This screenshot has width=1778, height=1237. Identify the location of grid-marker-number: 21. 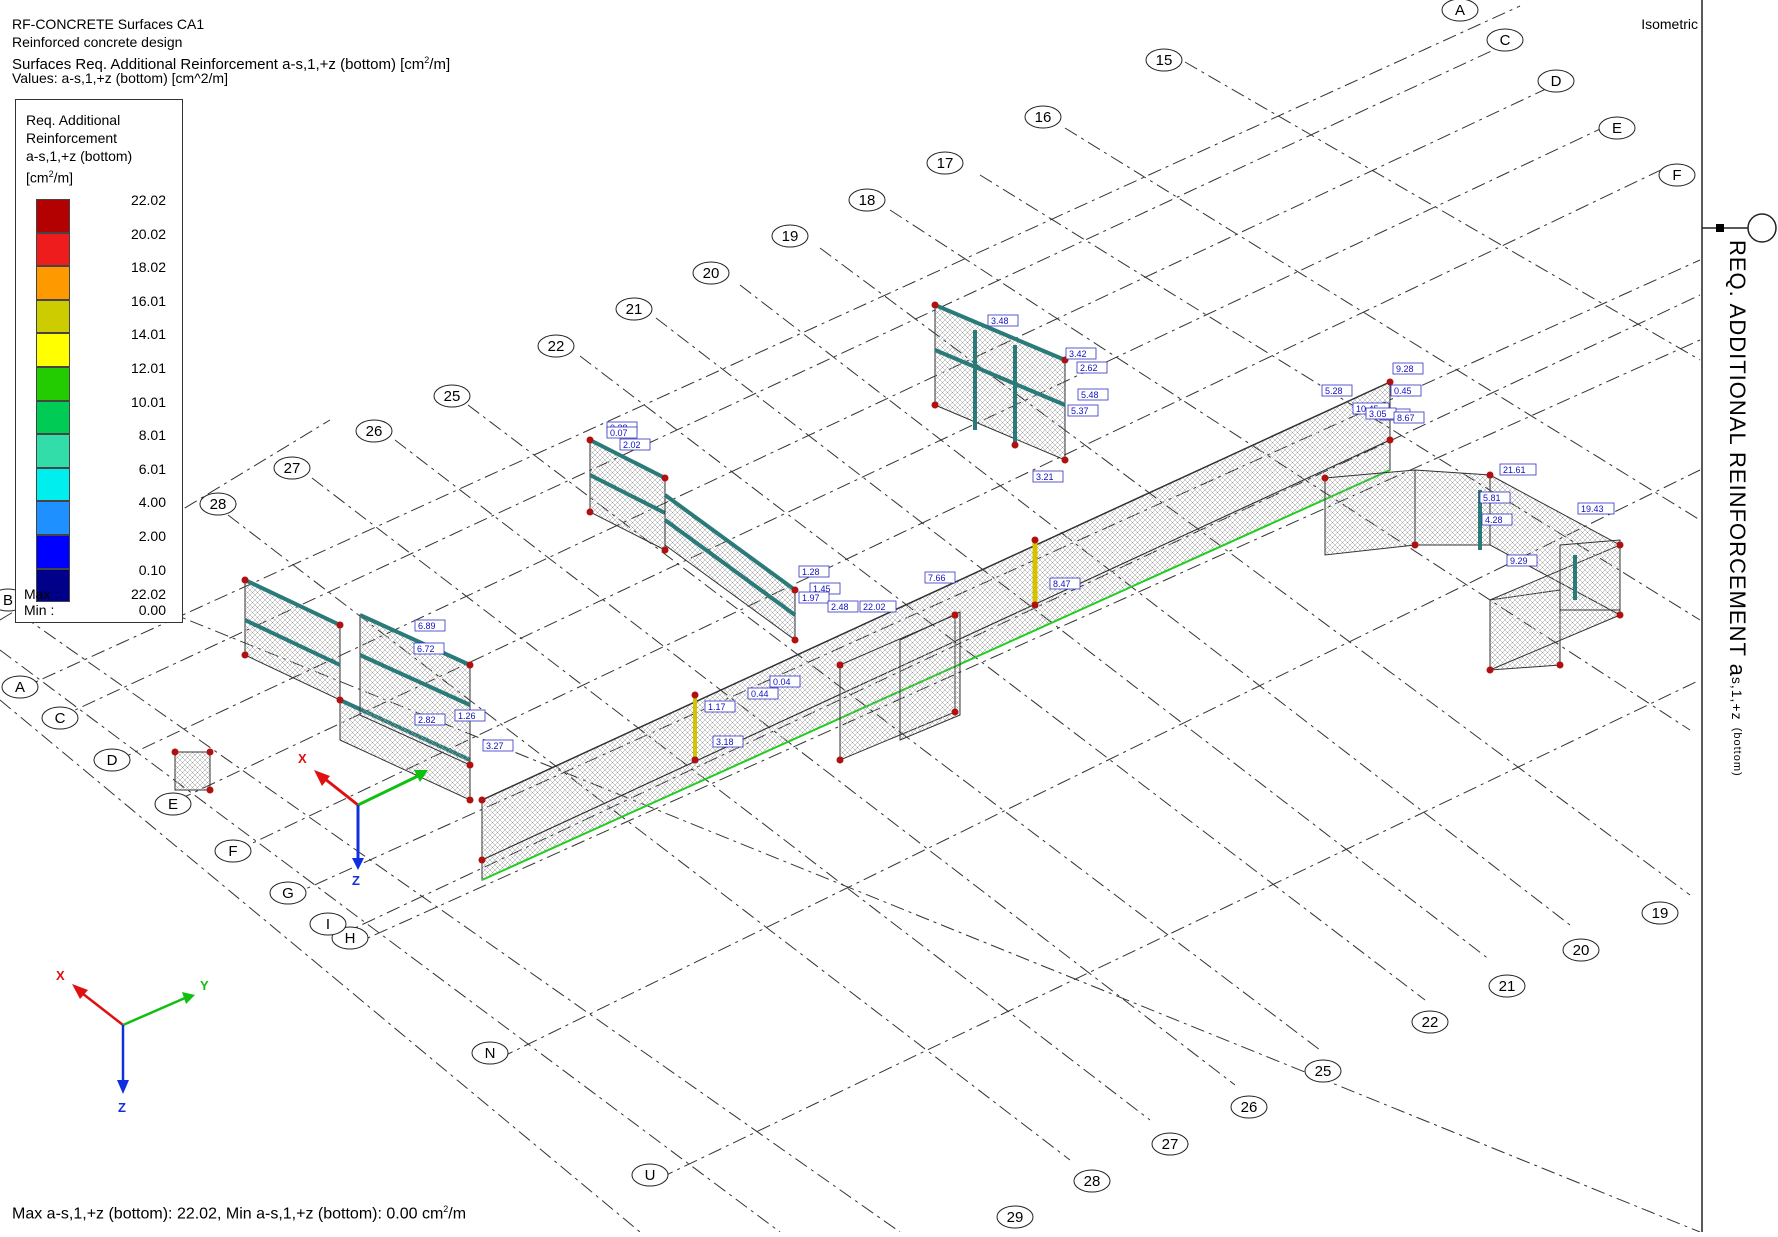
(1507, 986).